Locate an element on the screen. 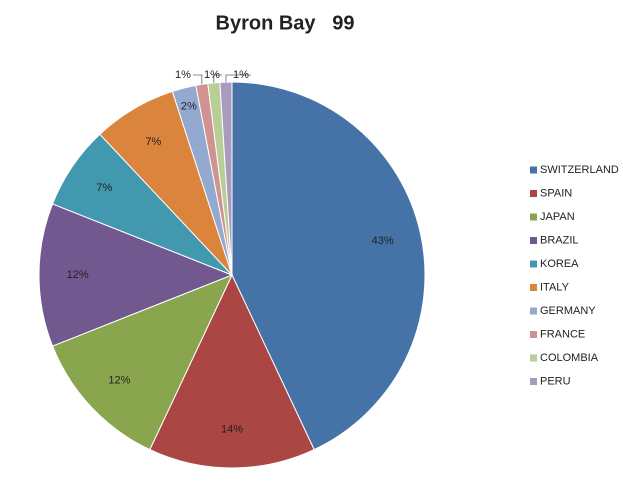  chart-title: Byron Bay 99 is located at coordinates (285, 23).